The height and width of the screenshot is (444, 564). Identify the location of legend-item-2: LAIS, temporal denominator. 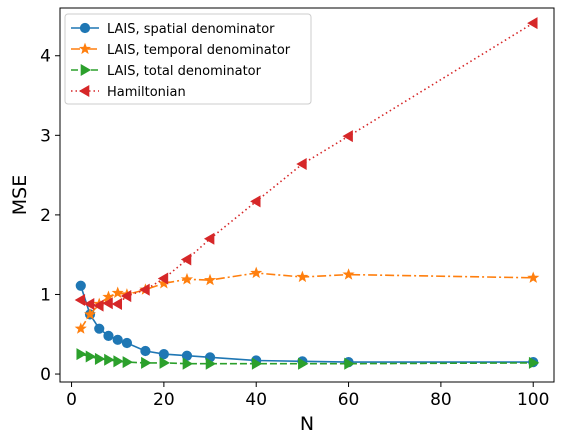
(181, 50).